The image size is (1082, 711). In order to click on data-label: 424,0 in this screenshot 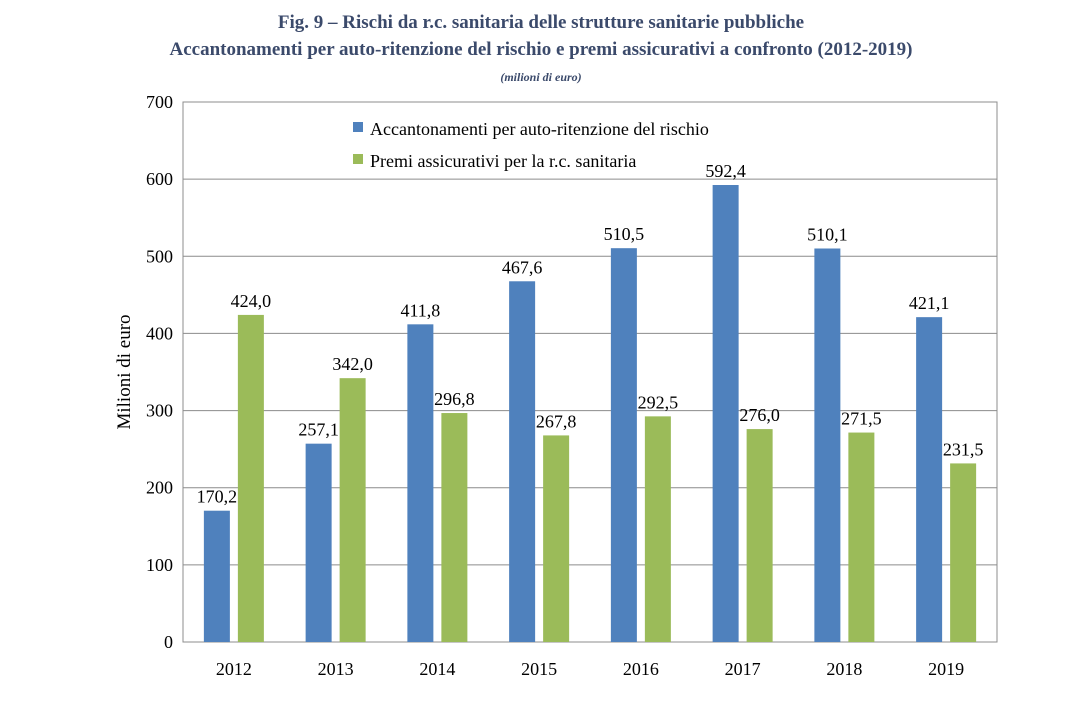, I will do `click(251, 301)`.